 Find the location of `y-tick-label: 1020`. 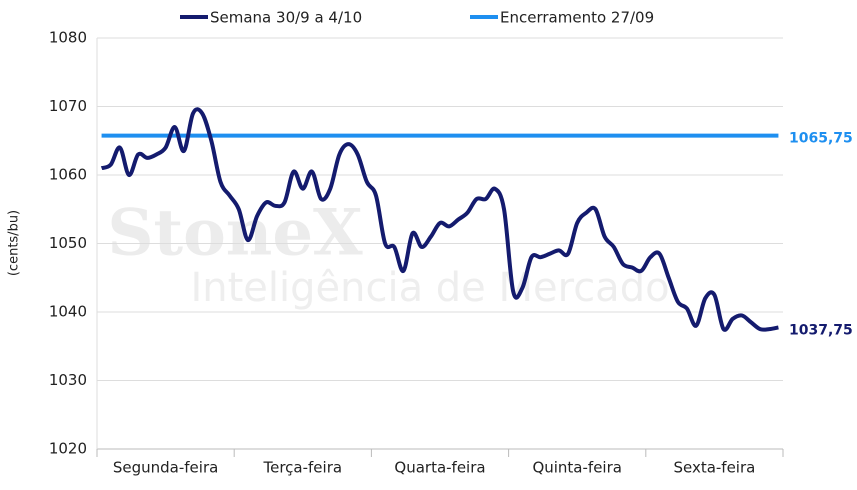

y-tick-label: 1020 is located at coordinates (68, 449).